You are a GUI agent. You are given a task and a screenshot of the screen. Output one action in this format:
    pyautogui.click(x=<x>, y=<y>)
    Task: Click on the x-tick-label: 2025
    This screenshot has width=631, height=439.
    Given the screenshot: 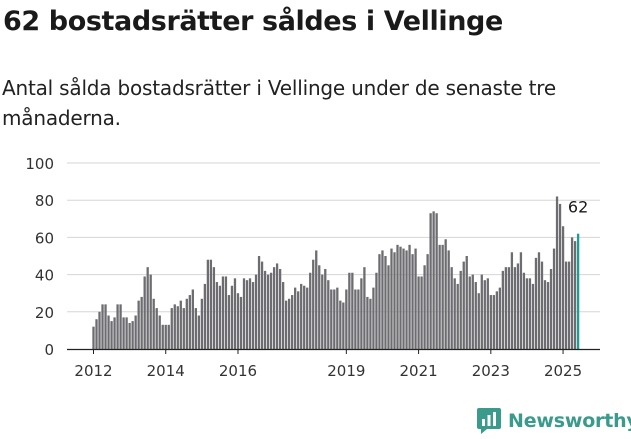 What is the action you would take?
    pyautogui.click(x=563, y=371)
    